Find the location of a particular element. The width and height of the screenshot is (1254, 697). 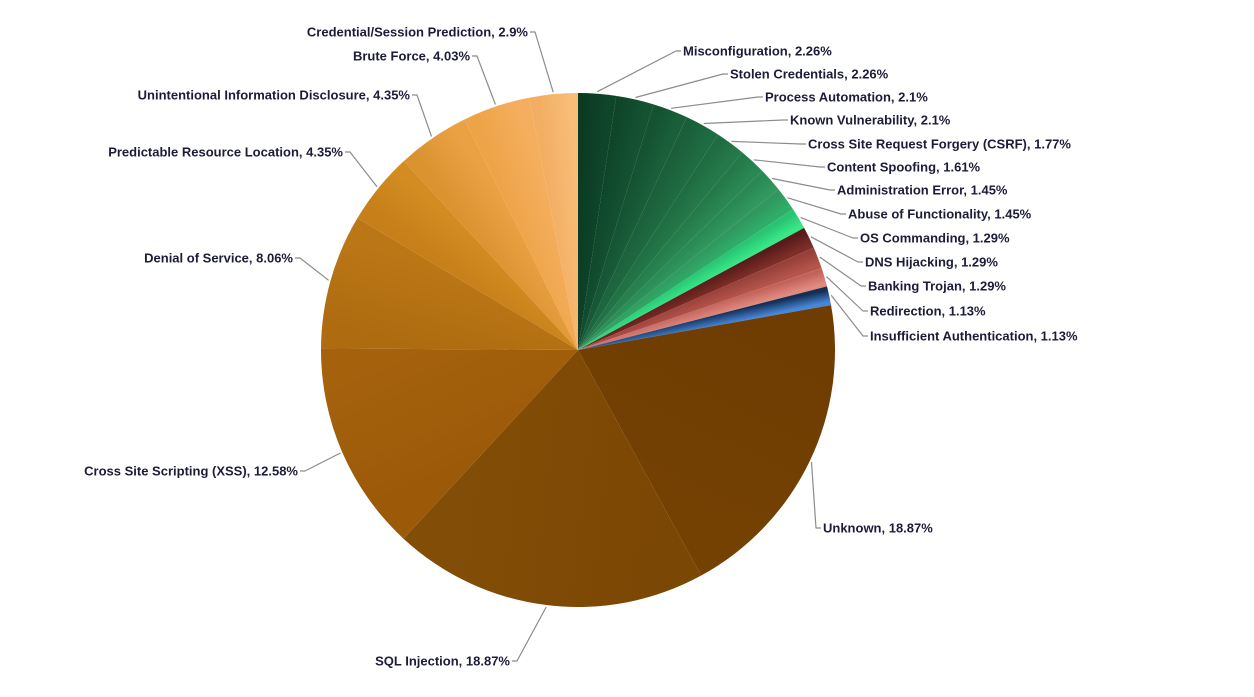

pie-slice-os-commanding is located at coordinates (691, 279).